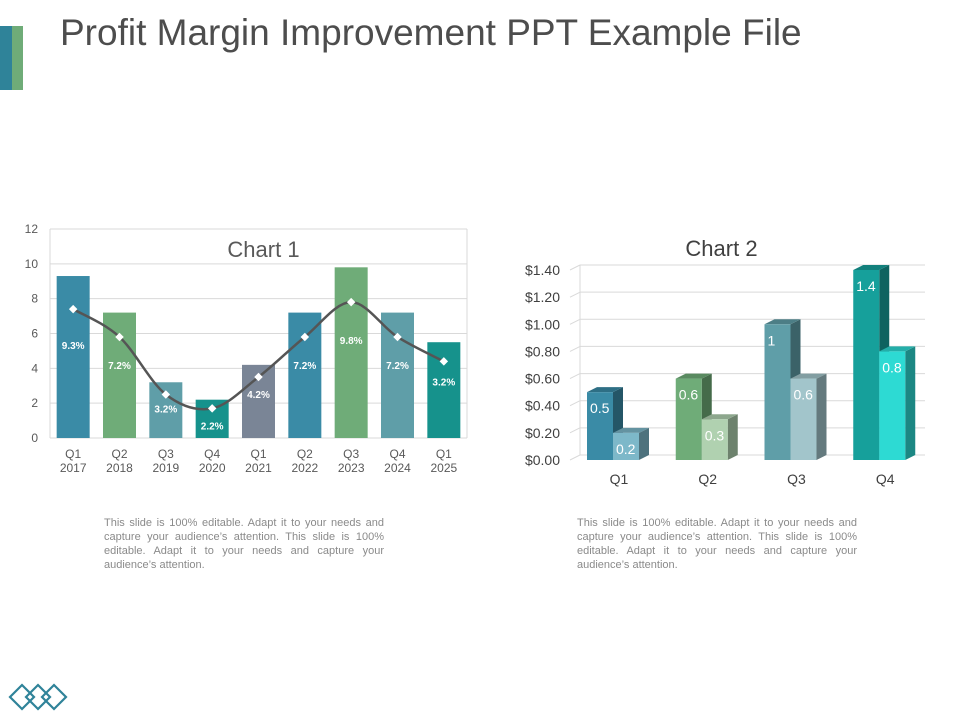 The height and width of the screenshot is (720, 960). What do you see at coordinates (715, 435) in the screenshot?
I see `chart-2-data-label: 0.3` at bounding box center [715, 435].